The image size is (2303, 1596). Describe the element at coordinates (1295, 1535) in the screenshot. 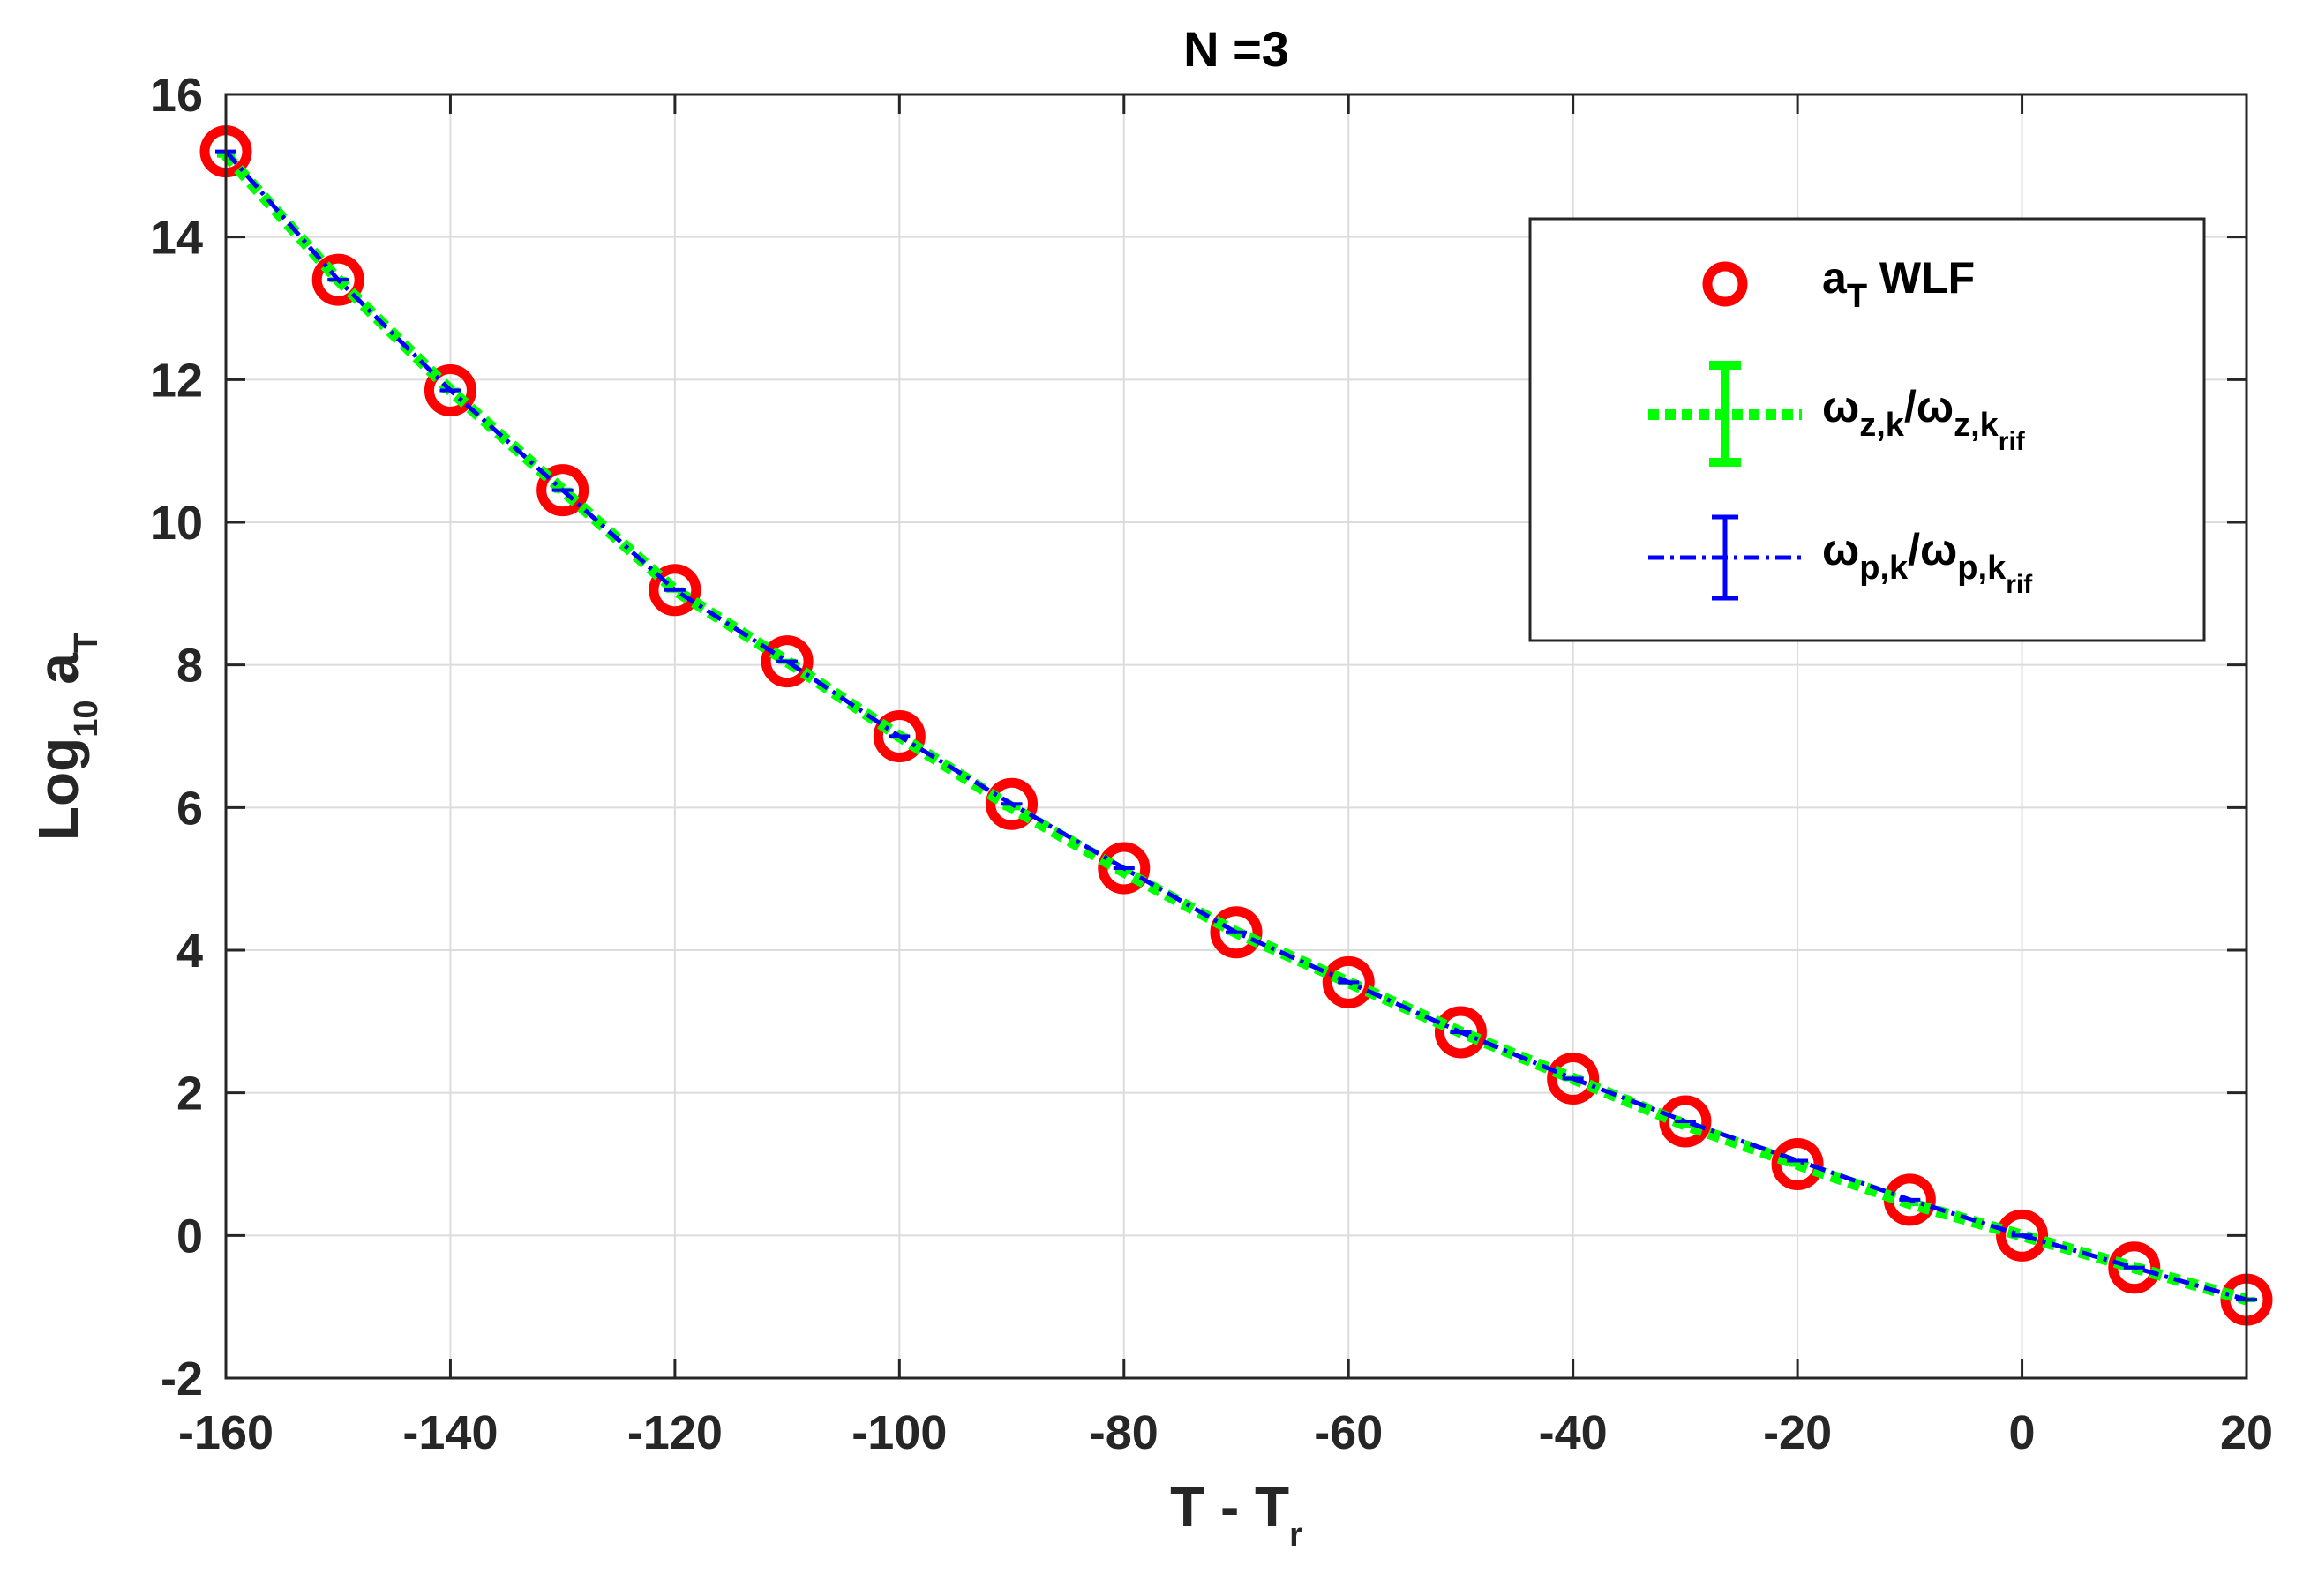

I see `x-axis-label-sub: r` at that location.